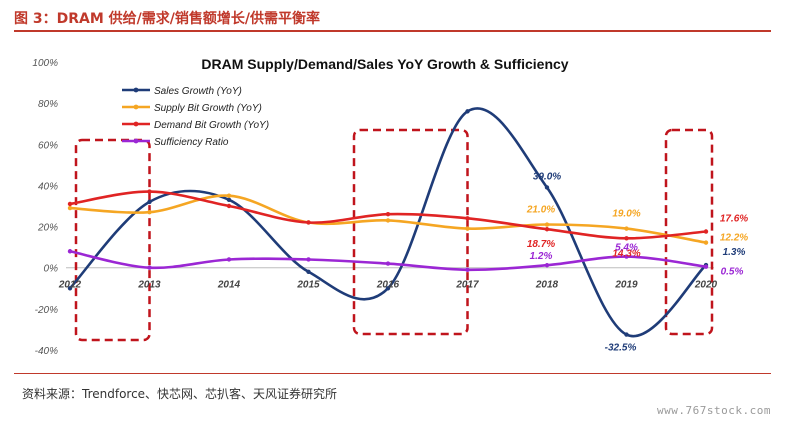  What do you see at coordinates (734, 238) in the screenshot?
I see `data-label: 12.2%` at bounding box center [734, 238].